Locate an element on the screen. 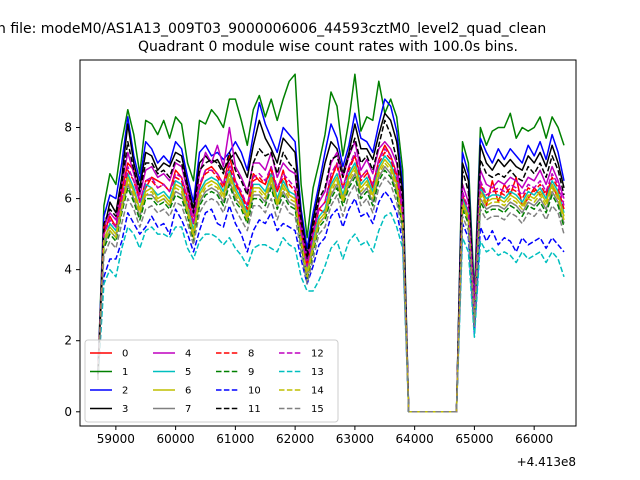 This screenshot has height=480, width=640. y-tick-label: 2 is located at coordinates (68, 341).